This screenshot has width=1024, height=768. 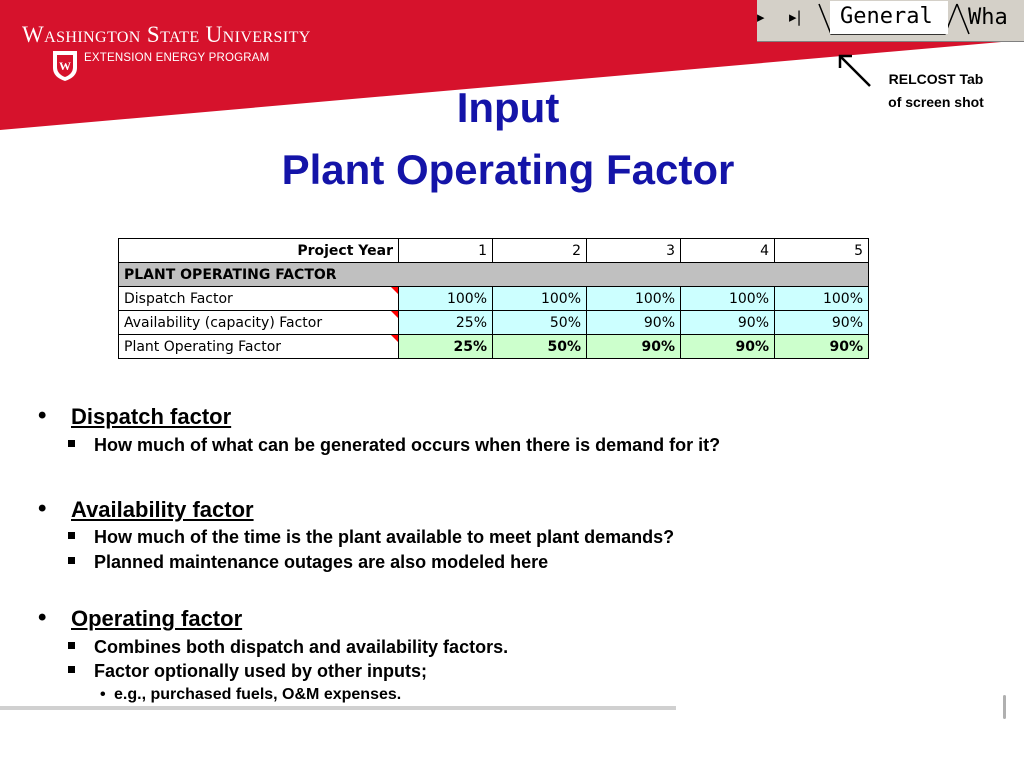 I want to click on year-cell: 5, so click(x=821, y=250).